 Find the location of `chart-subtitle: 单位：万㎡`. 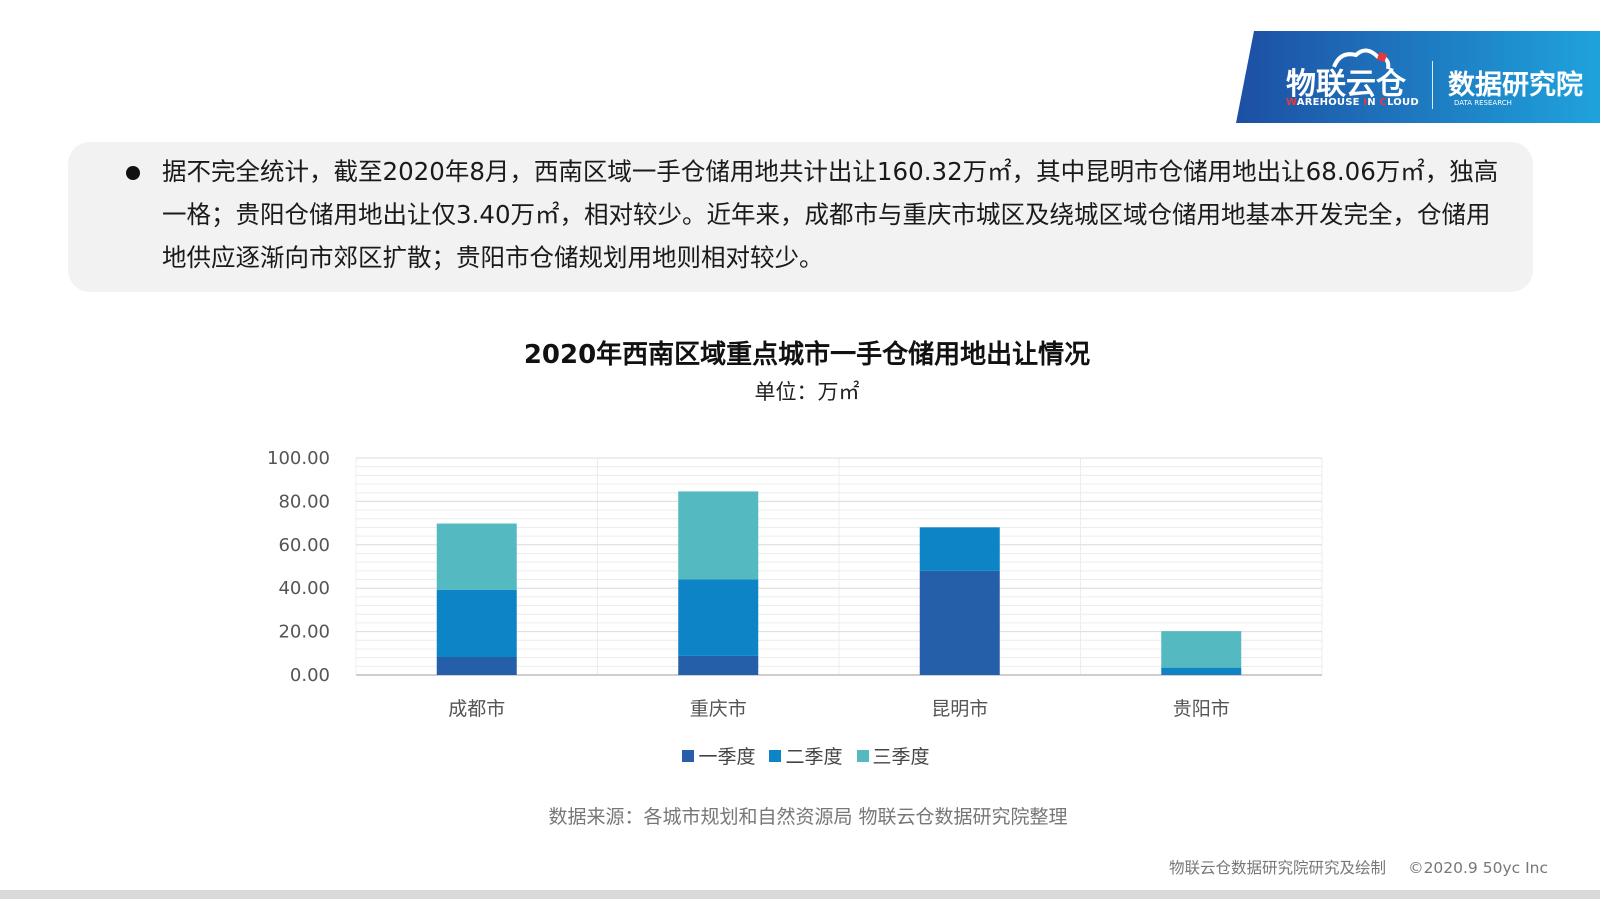

chart-subtitle: 单位：万㎡ is located at coordinates (807, 392).